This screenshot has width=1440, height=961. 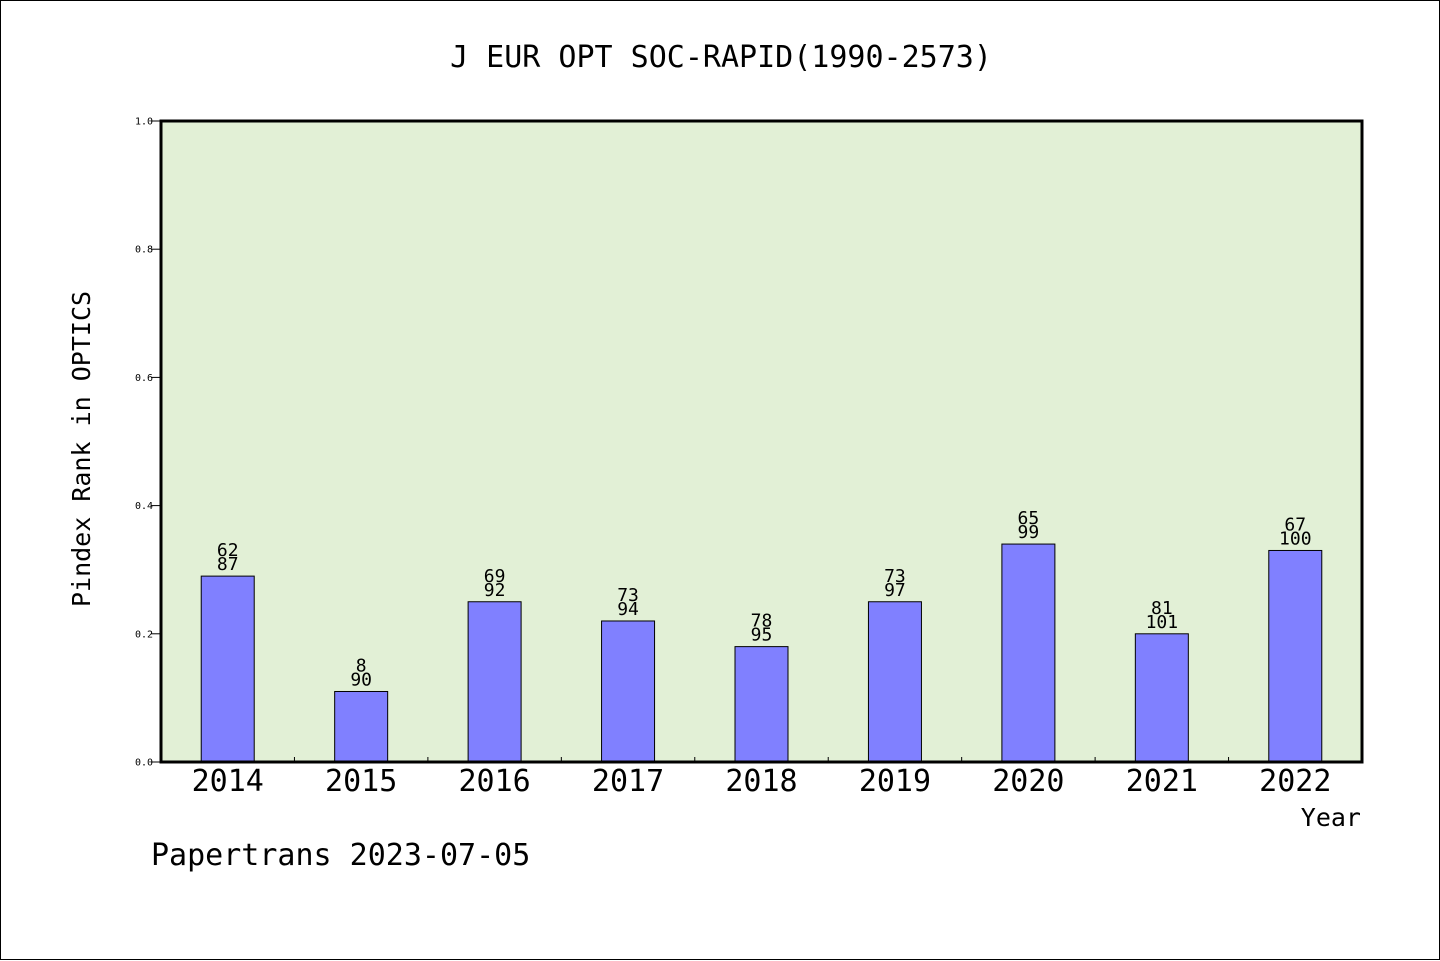 What do you see at coordinates (494, 781) in the screenshot?
I see `x-tick-label-2016: 2016` at bounding box center [494, 781].